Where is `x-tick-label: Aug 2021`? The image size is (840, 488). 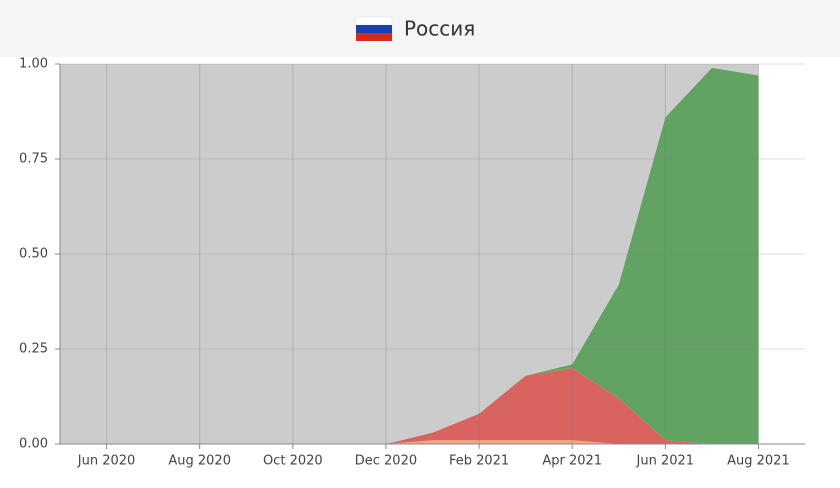
x-tick-label: Aug 2021 is located at coordinates (758, 461).